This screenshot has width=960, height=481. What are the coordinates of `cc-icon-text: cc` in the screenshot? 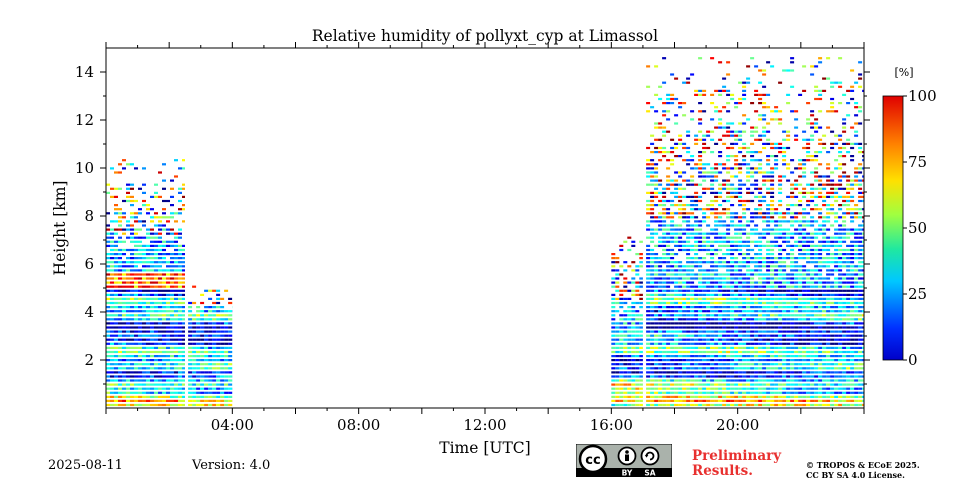 It's located at (592, 460).